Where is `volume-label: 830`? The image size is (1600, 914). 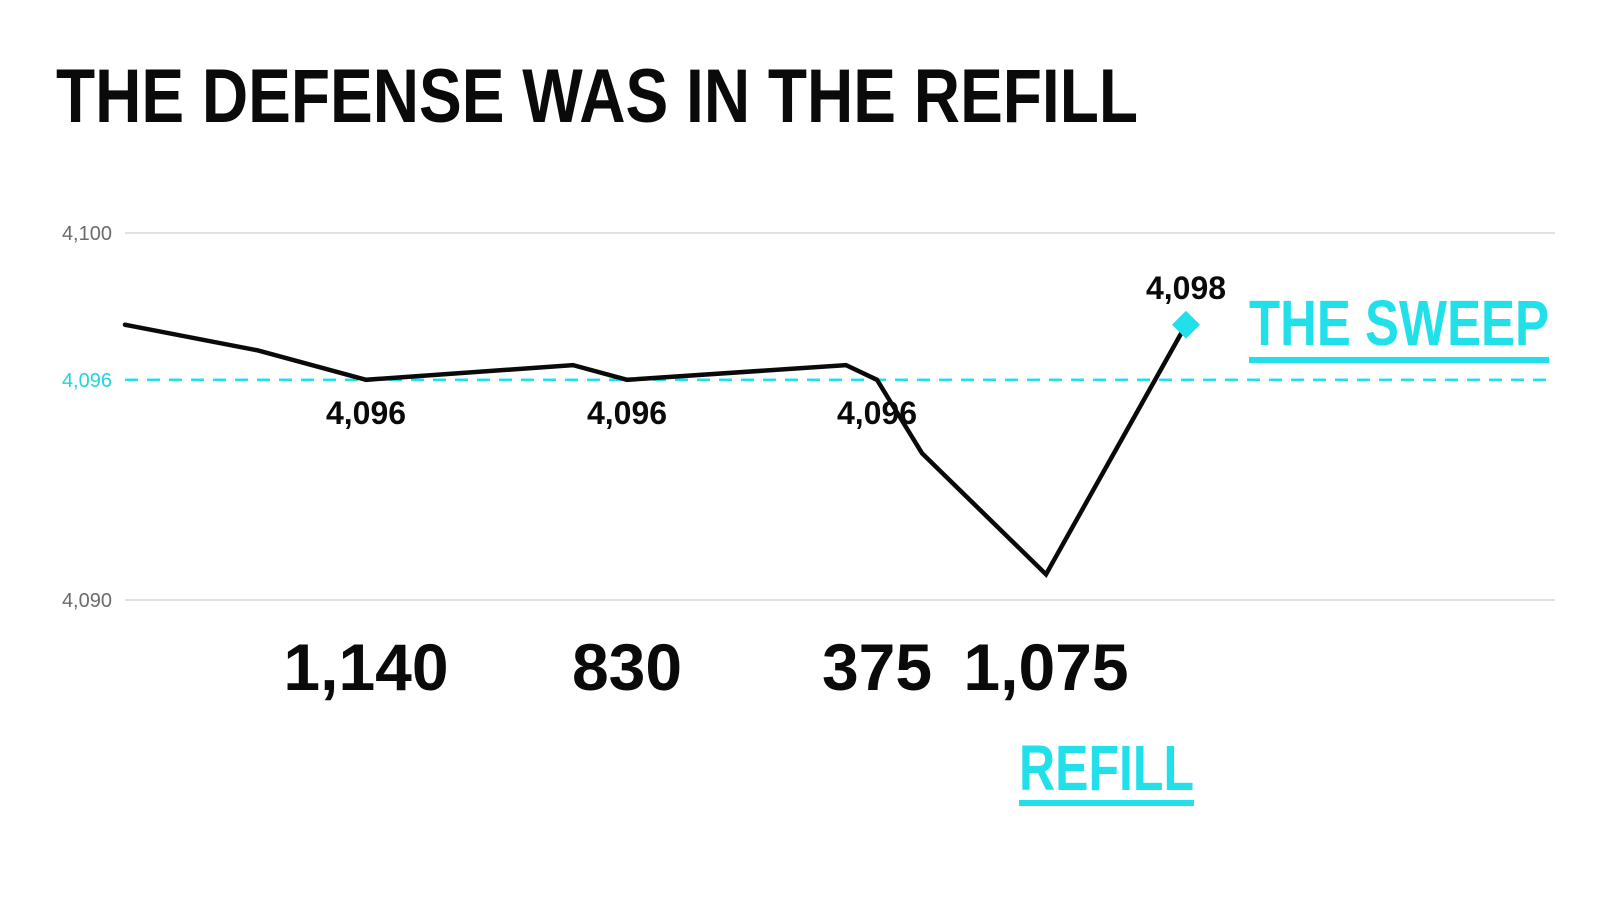
volume-label: 830 is located at coordinates (627, 667).